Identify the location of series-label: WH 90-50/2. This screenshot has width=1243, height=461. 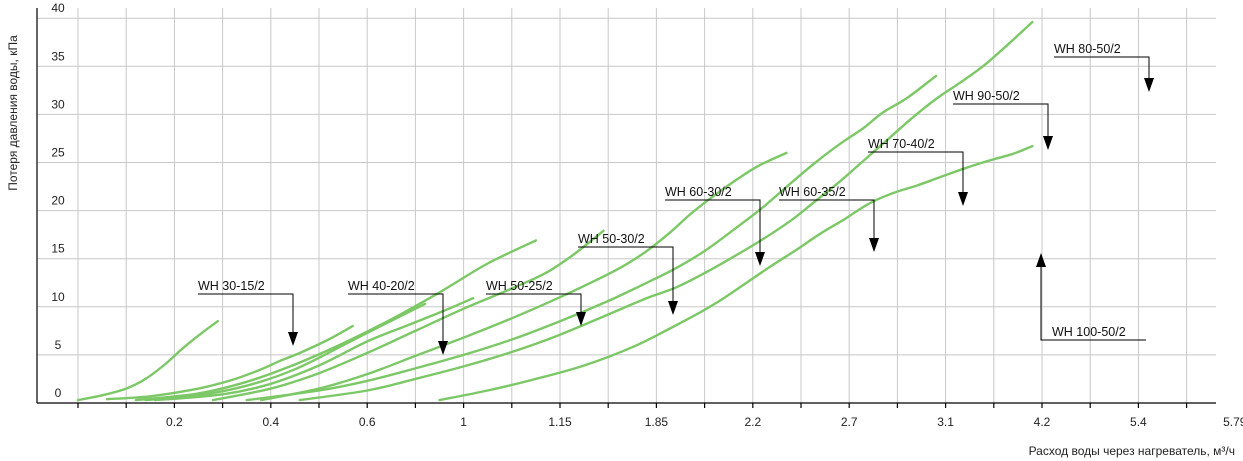
(1003, 119).